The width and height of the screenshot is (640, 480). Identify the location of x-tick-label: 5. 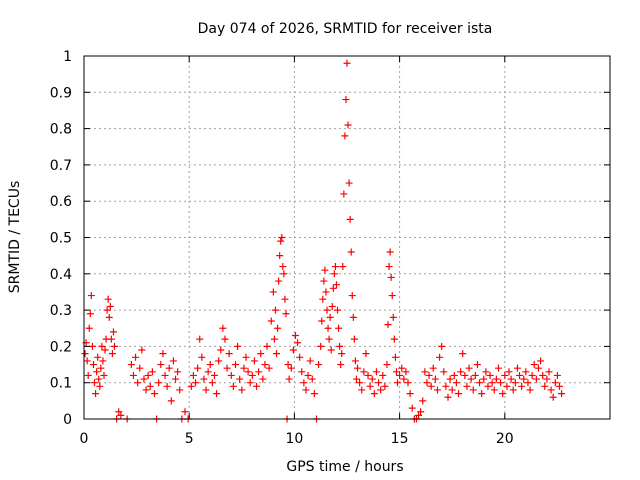
(189, 439).